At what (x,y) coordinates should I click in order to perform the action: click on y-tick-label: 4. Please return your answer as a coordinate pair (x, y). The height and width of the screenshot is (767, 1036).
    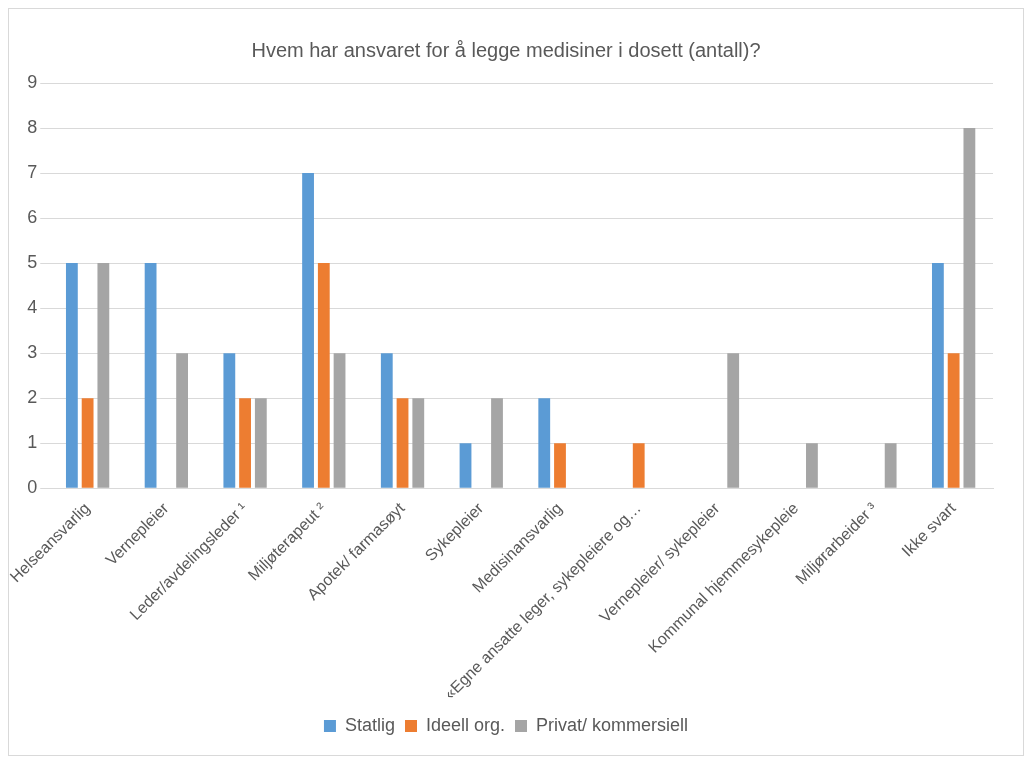
    Looking at the image, I should click on (32, 307).